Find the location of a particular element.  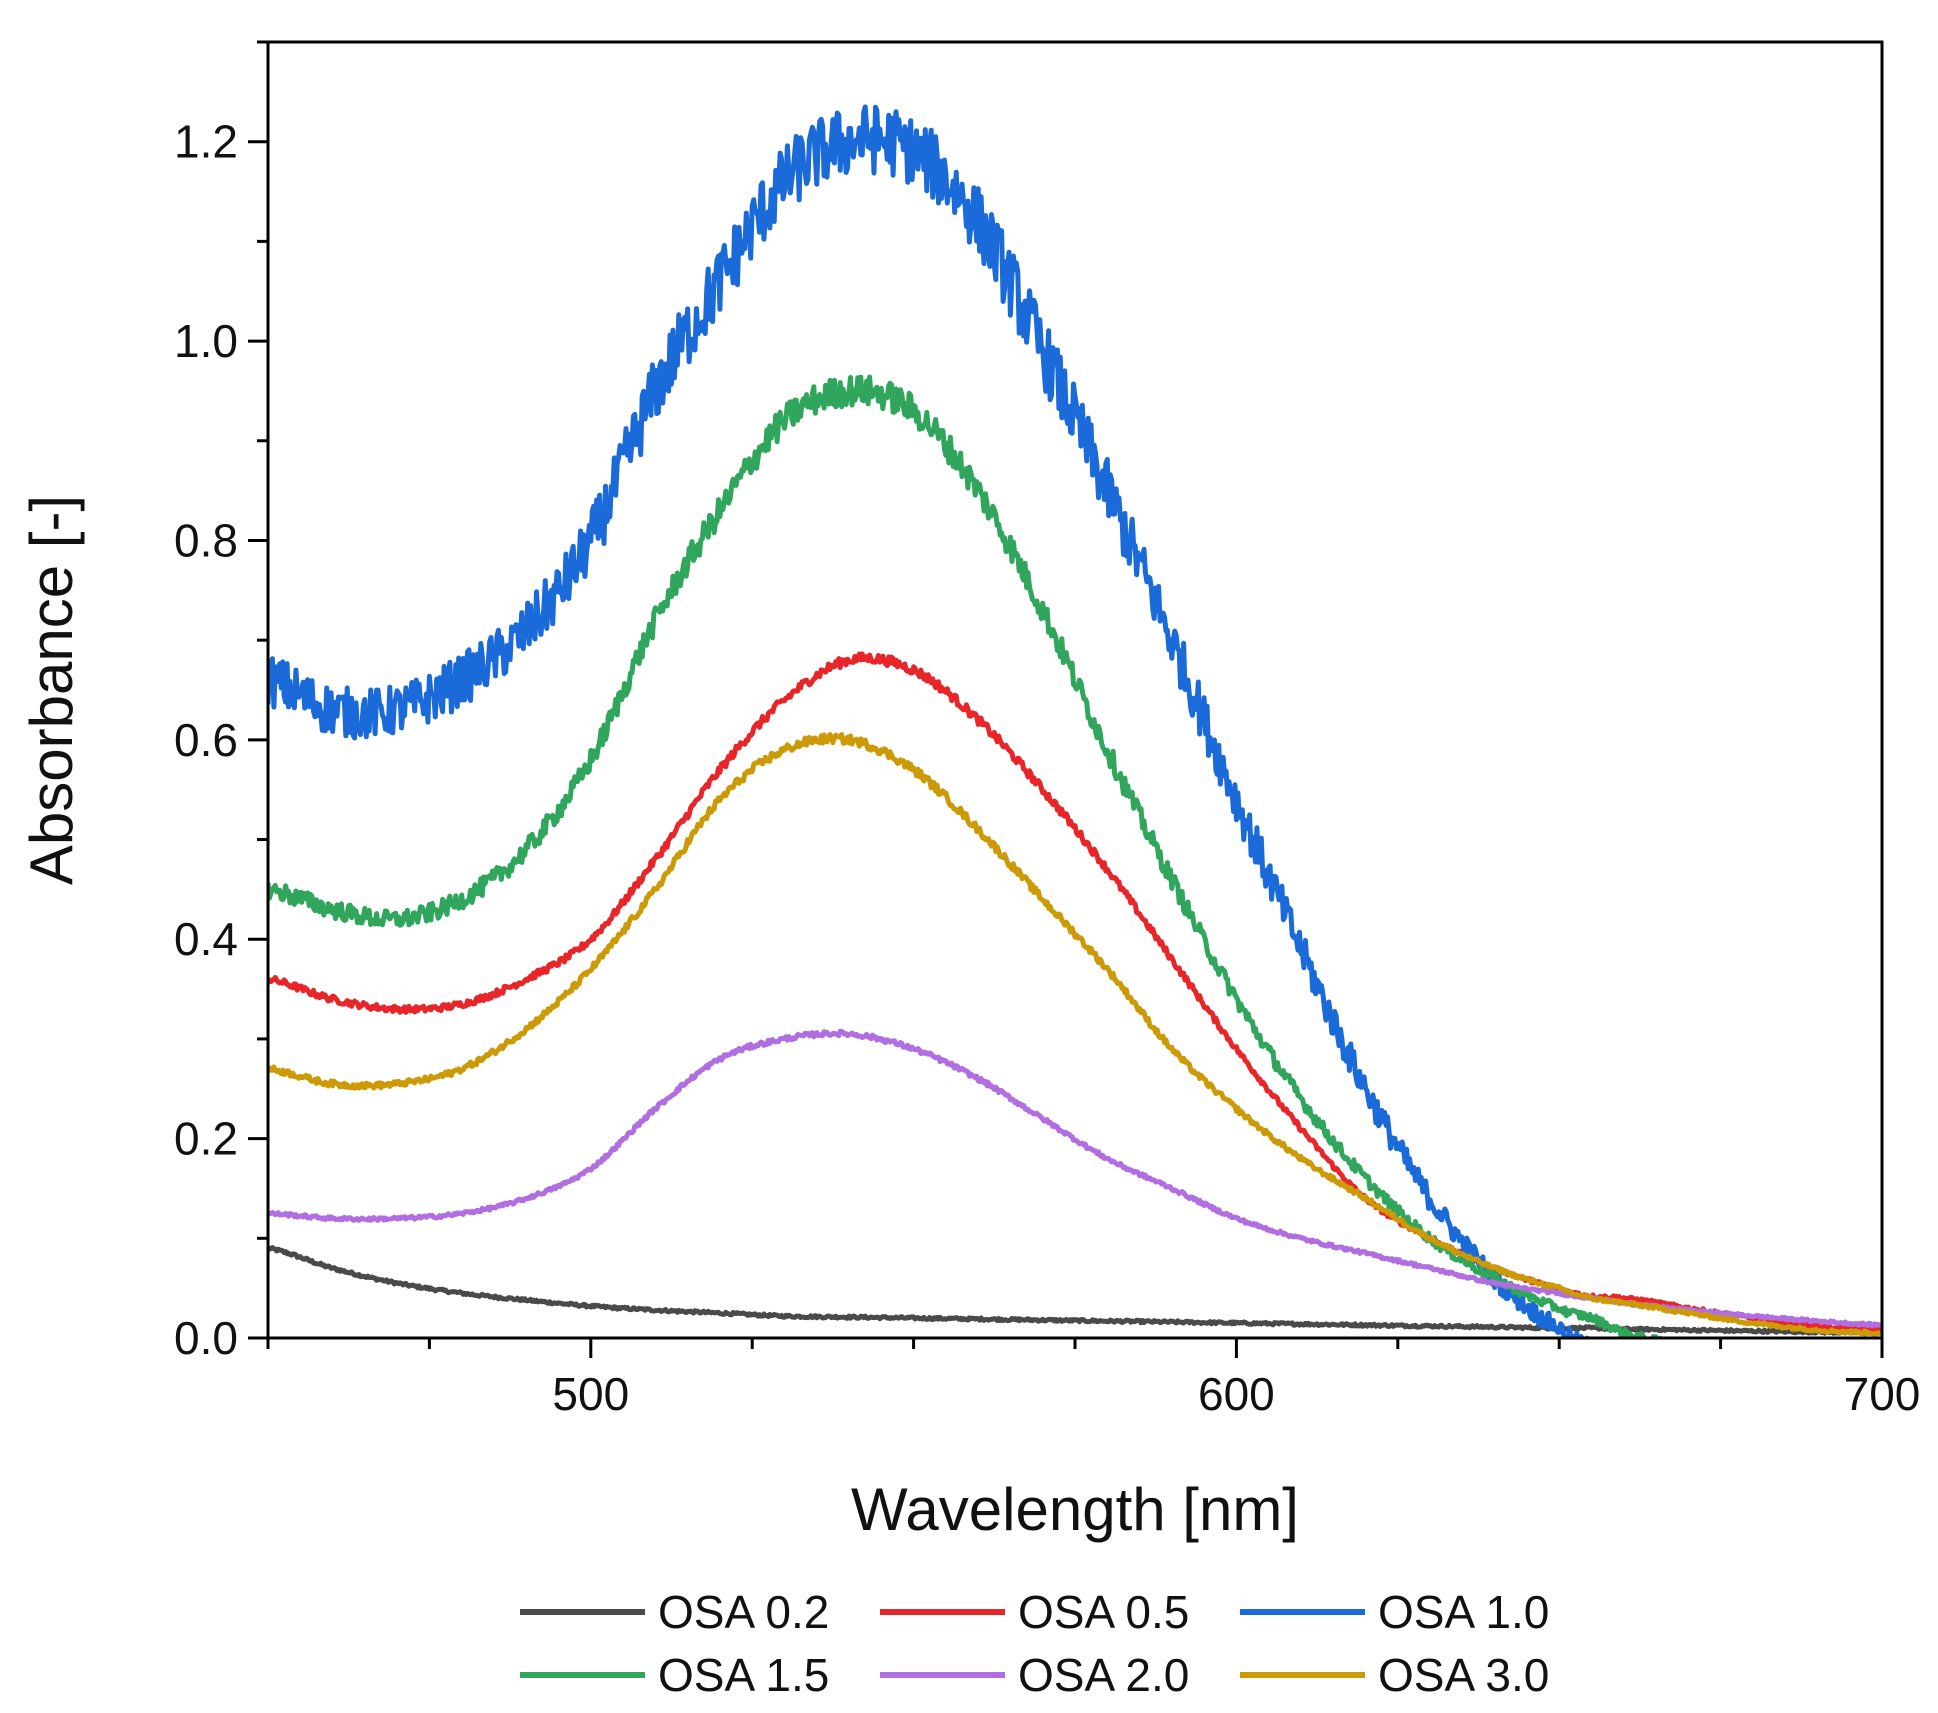

legend-label: OSA 0.2 is located at coordinates (743, 1612).